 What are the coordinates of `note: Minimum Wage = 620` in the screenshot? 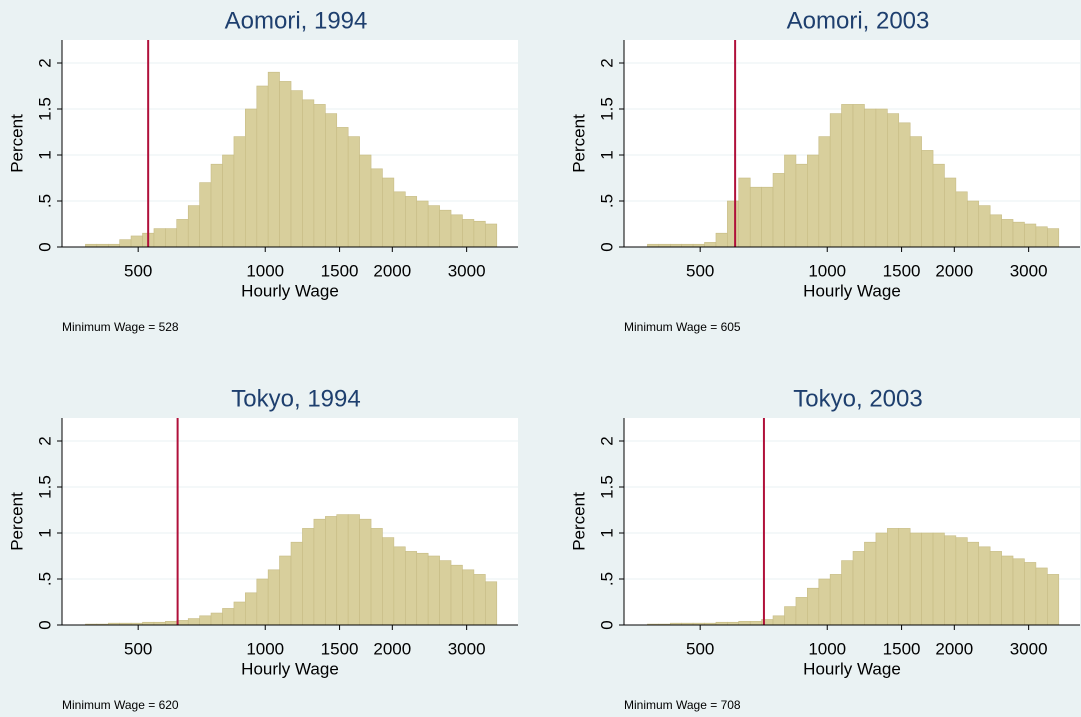 It's located at (120, 705).